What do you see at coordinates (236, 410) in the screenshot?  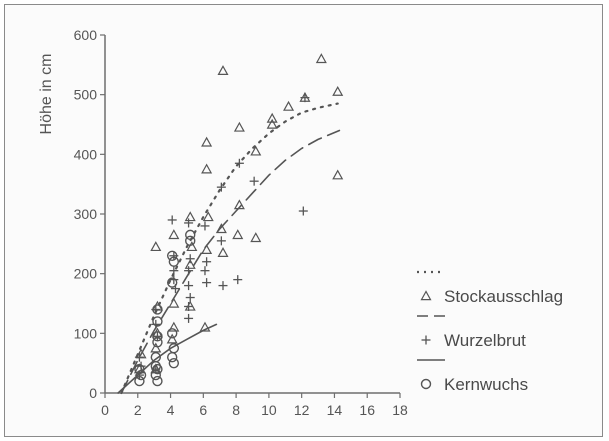 I see `x-tick-label: 8` at bounding box center [236, 410].